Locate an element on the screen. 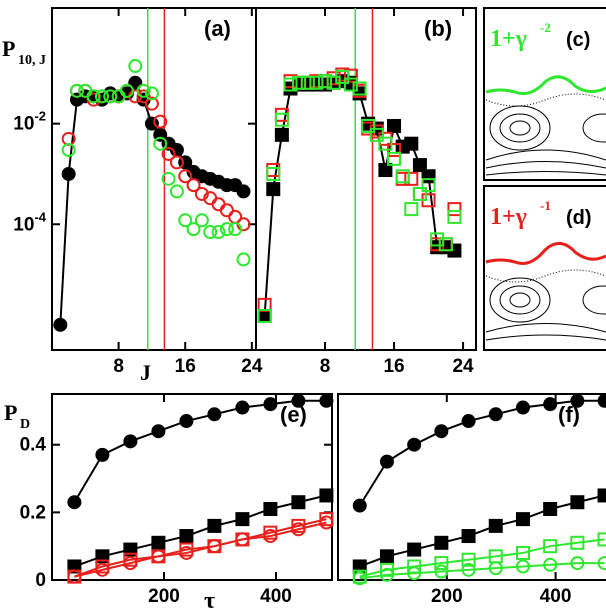 The height and width of the screenshot is (610, 606). bottom-y-axis-label-sub: D is located at coordinates (25, 424).